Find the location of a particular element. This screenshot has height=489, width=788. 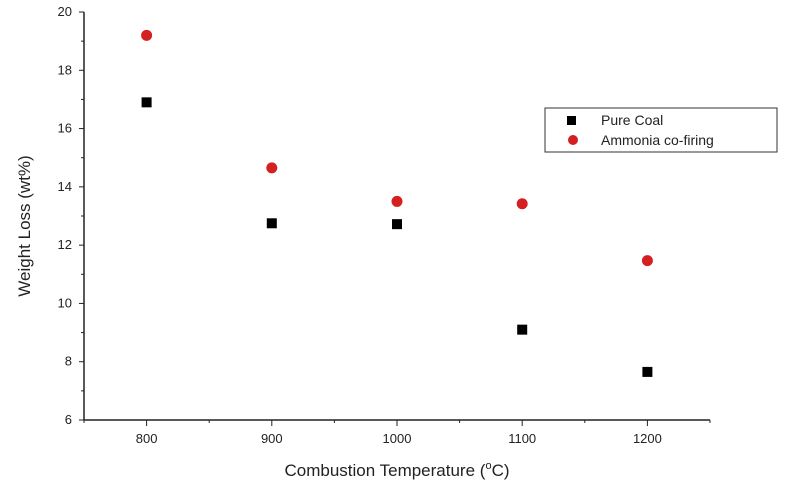

y-tick-label: 10 is located at coordinates (65, 302).